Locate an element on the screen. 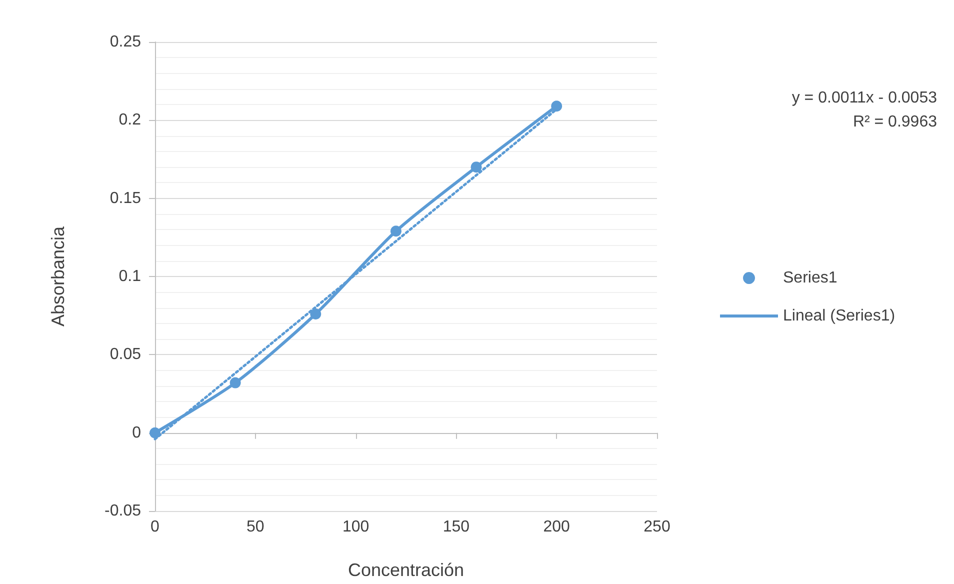  x-tick-label: 50 is located at coordinates (255, 527).